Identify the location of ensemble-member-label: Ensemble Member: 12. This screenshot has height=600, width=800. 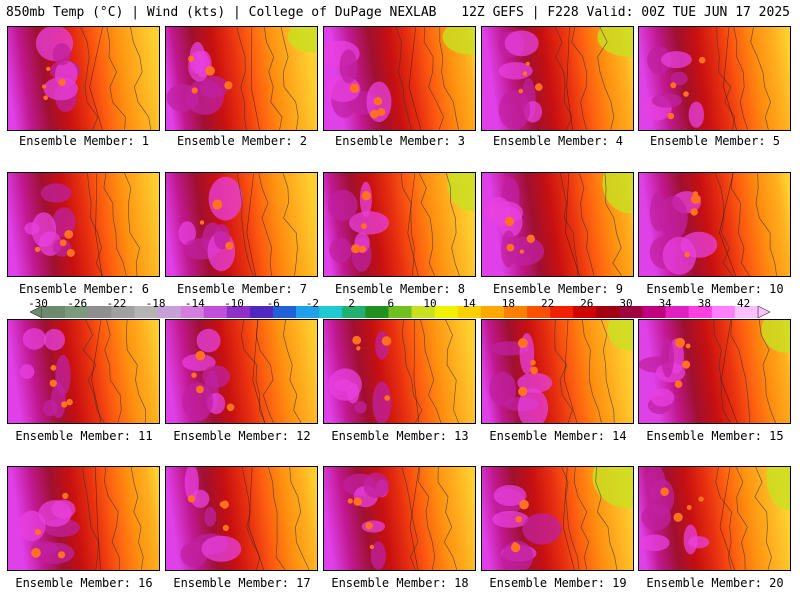
(242, 436).